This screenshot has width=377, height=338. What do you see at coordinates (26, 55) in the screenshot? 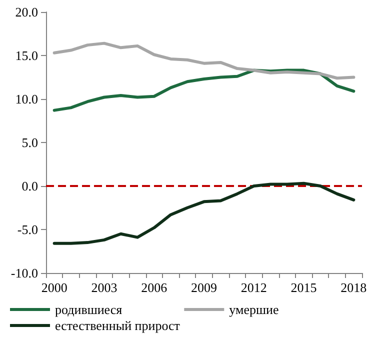
I see `y-tick-label: 15.0` at bounding box center [26, 55].